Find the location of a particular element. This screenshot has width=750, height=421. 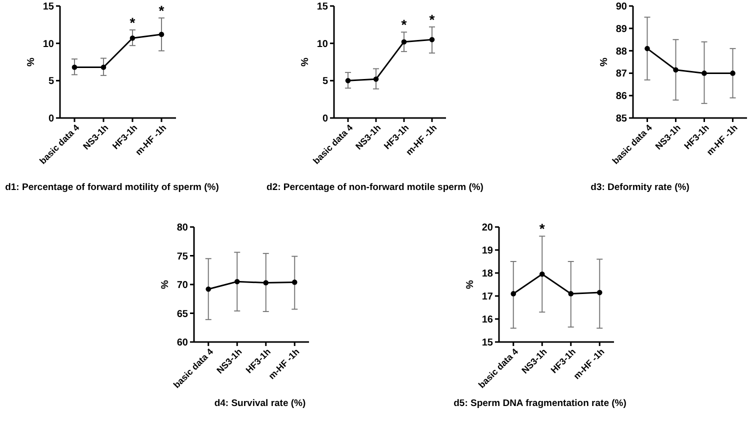

y-tick-label: 70 is located at coordinates (182, 285).